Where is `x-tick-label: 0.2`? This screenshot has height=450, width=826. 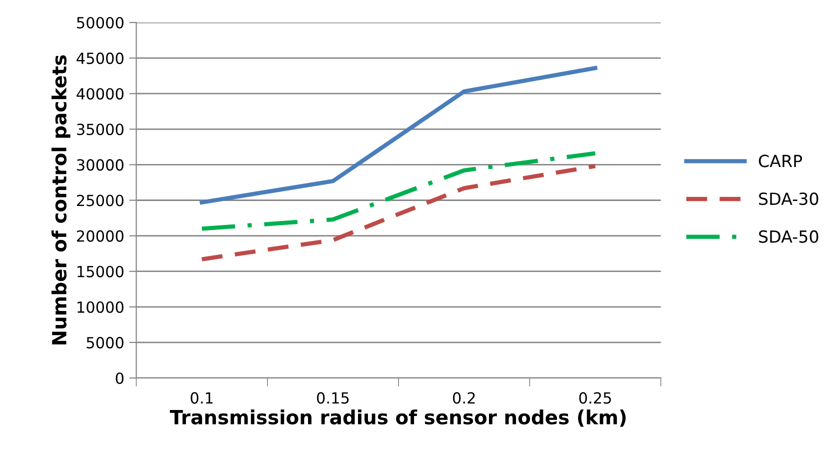 x-tick-label: 0.2 is located at coordinates (463, 398).